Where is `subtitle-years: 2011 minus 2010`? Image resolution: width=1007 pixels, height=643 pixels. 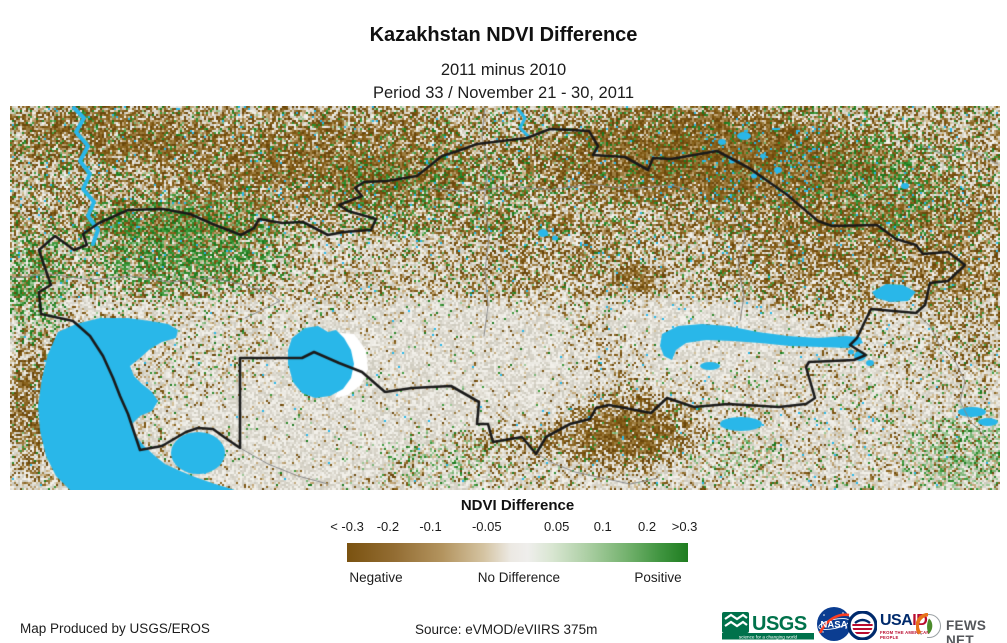 subtitle-years: 2011 minus 2010 is located at coordinates (503, 70).